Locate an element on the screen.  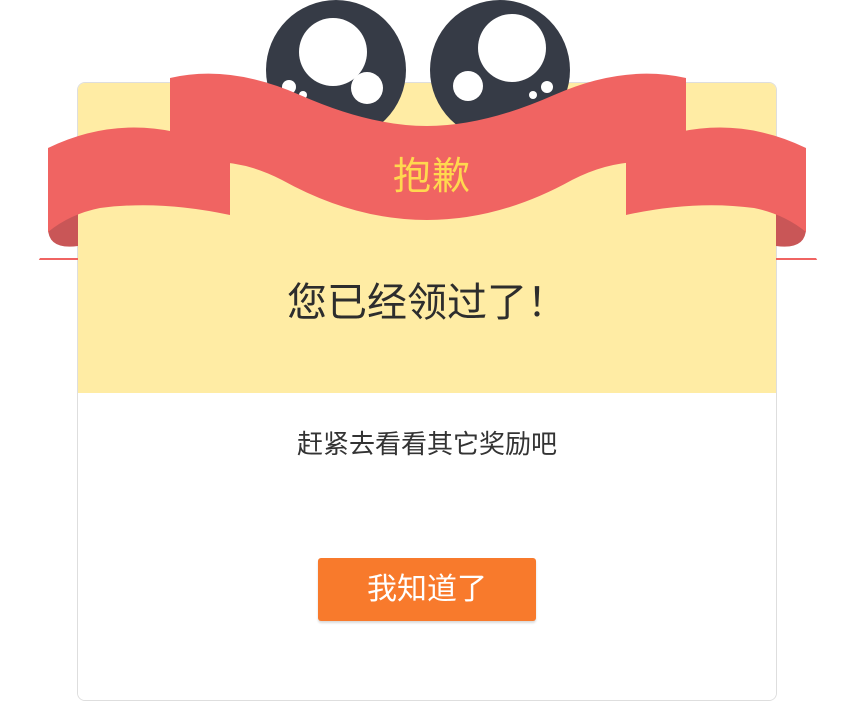
confirm-button: 我知道了 is located at coordinates (427, 589).